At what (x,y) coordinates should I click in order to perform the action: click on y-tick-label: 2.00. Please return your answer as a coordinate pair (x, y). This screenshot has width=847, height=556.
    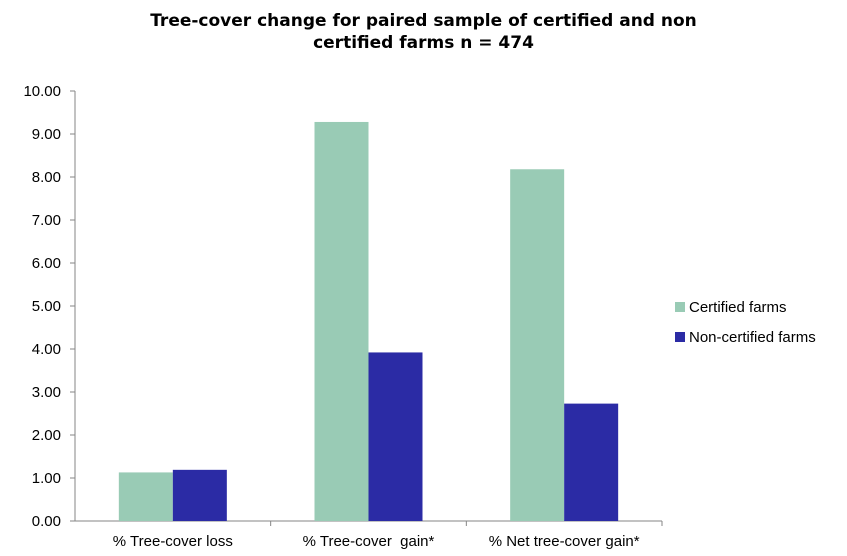
    Looking at the image, I should click on (46, 435).